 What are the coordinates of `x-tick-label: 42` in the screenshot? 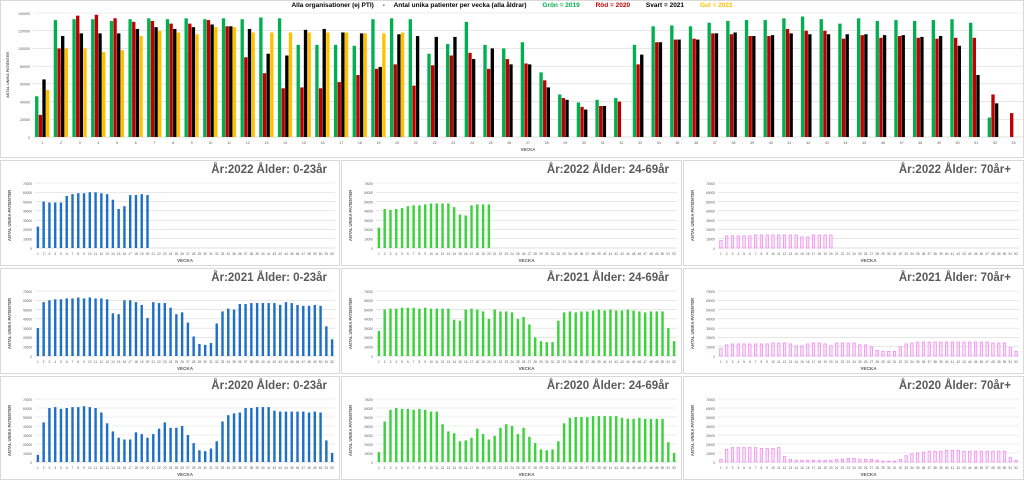 It's located at (958, 468).